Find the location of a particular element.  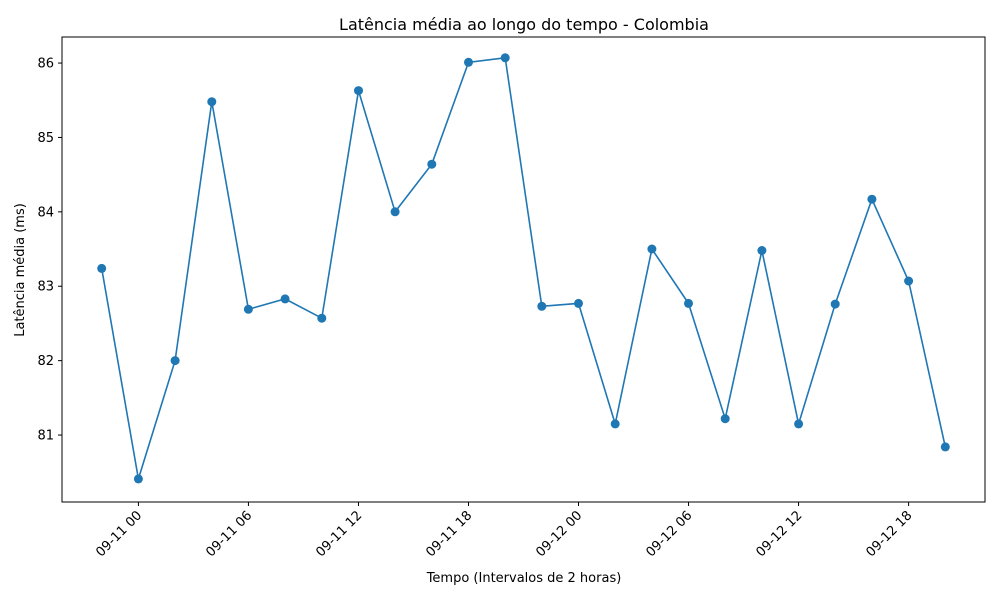

x-tick-label: 09-11 06 is located at coordinates (229, 534).